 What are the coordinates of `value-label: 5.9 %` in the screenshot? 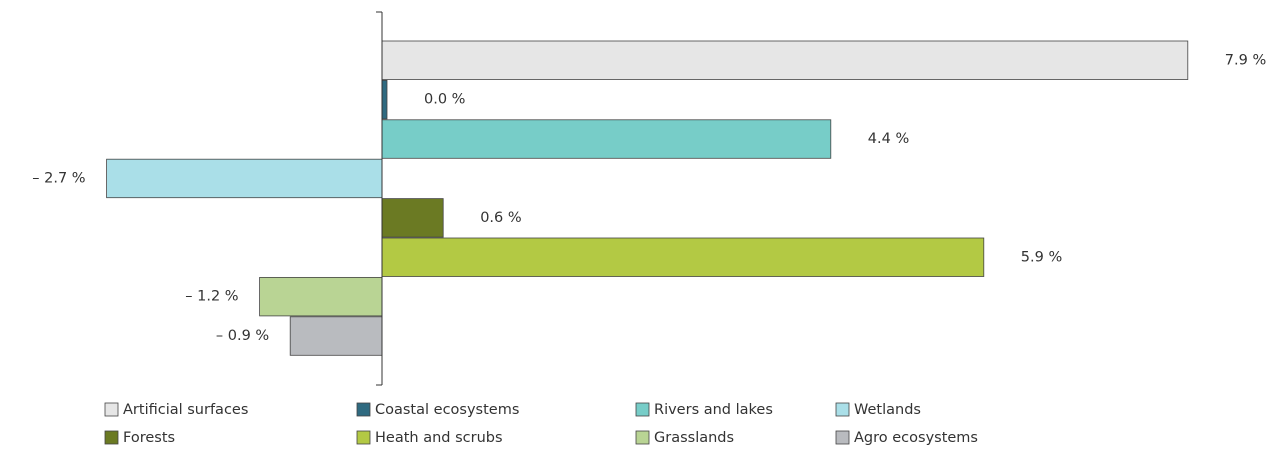 It's located at (1041, 257).